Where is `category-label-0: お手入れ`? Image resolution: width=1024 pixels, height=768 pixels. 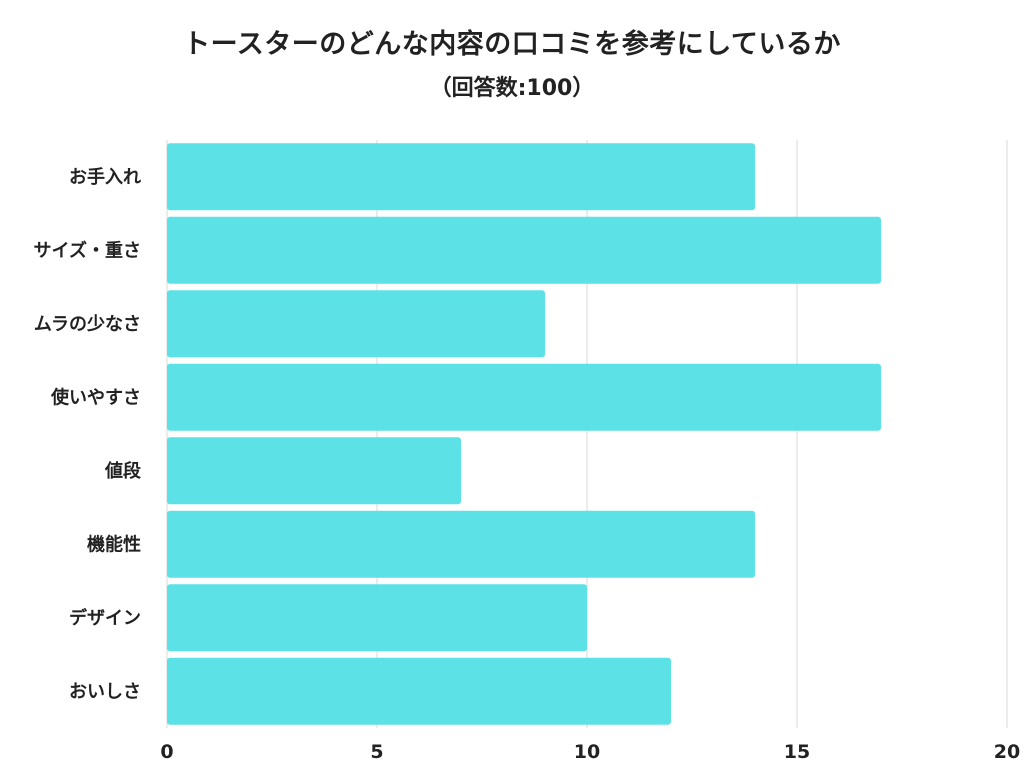
category-label-0: お手入れ is located at coordinates (105, 177).